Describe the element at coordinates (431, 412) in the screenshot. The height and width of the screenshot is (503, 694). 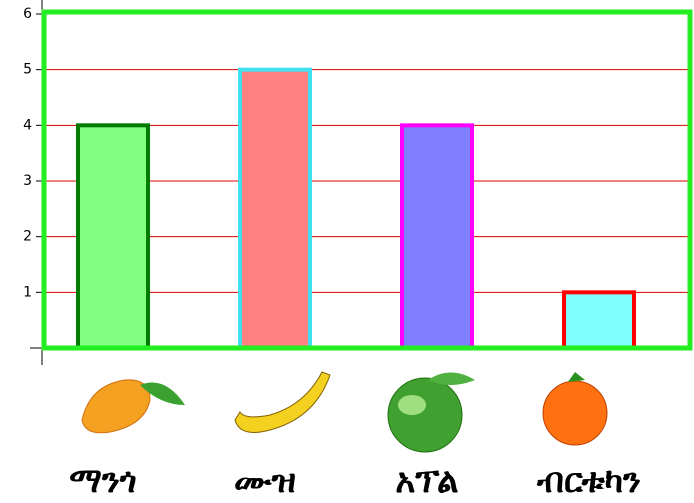
I see `apple-icon` at that location.